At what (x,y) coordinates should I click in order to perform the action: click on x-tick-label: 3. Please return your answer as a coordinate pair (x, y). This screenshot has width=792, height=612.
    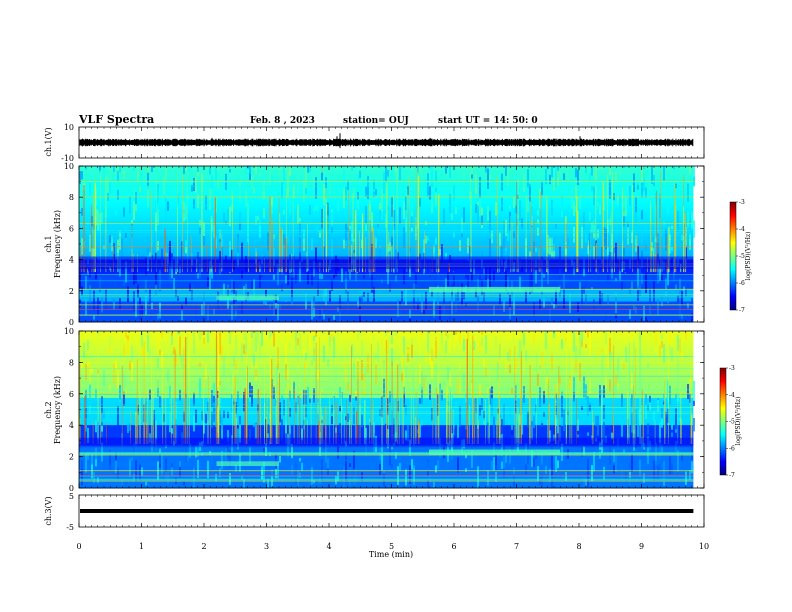
    Looking at the image, I should click on (266, 546).